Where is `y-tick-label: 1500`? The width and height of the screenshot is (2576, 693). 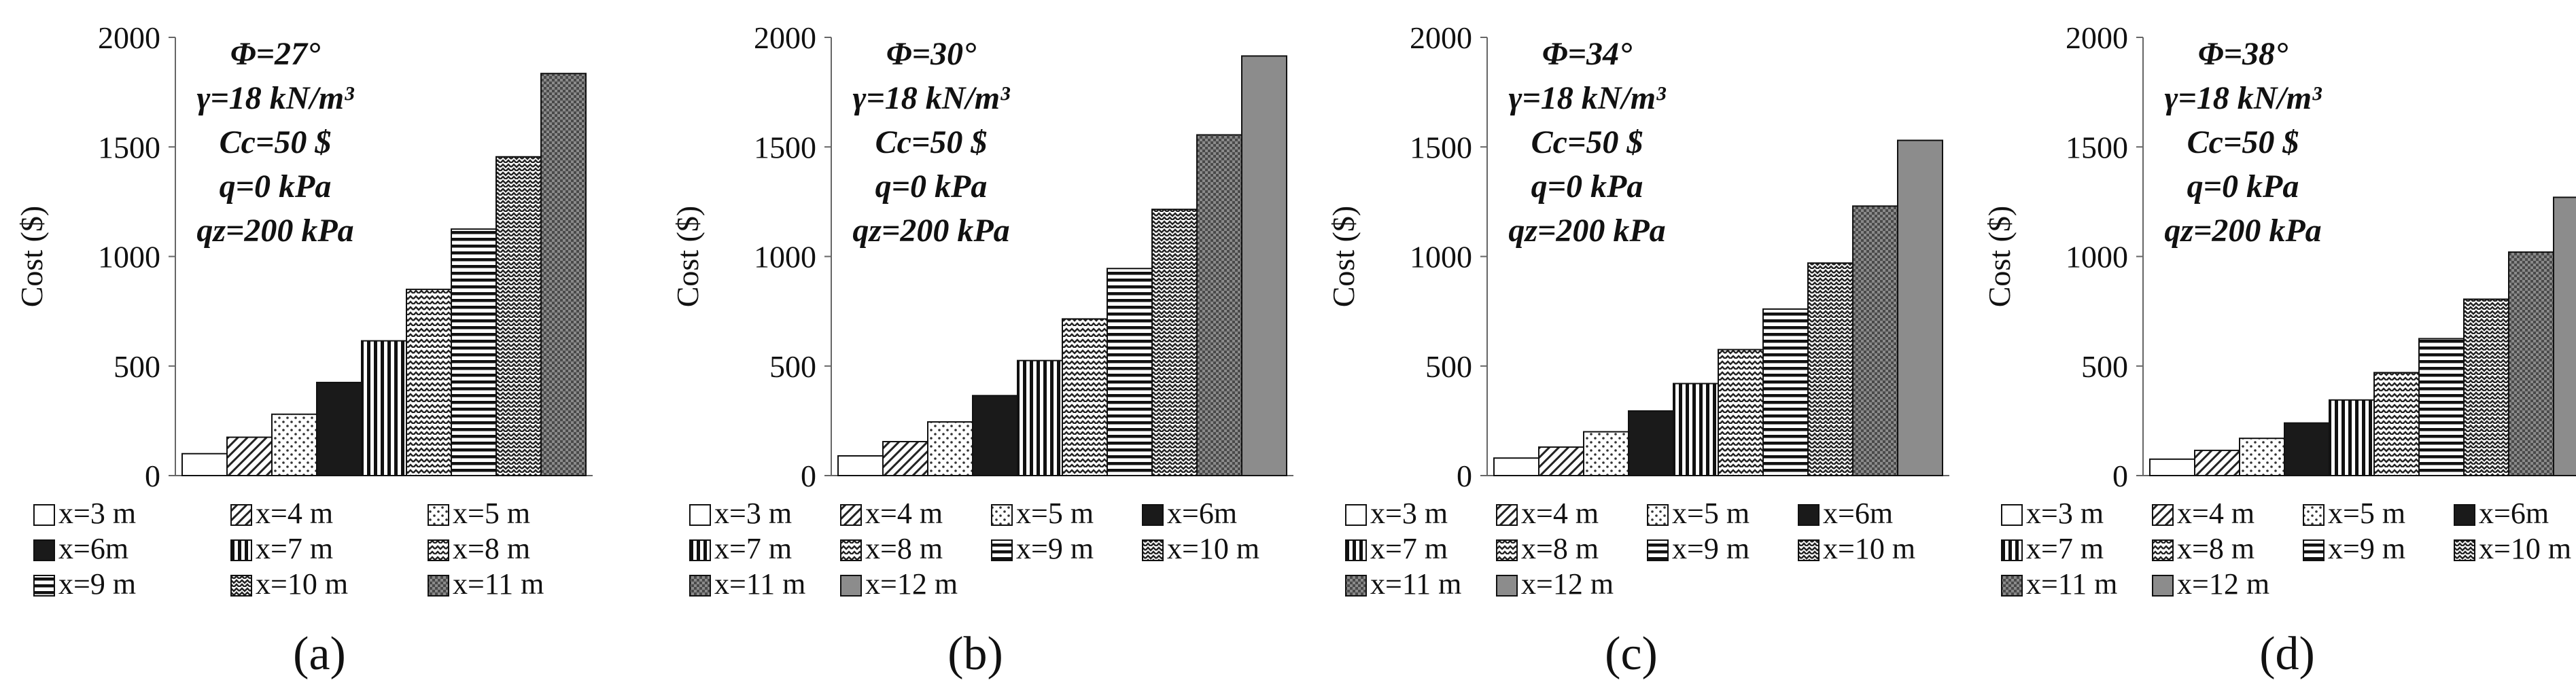 y-tick-label: 1500 is located at coordinates (2097, 147).